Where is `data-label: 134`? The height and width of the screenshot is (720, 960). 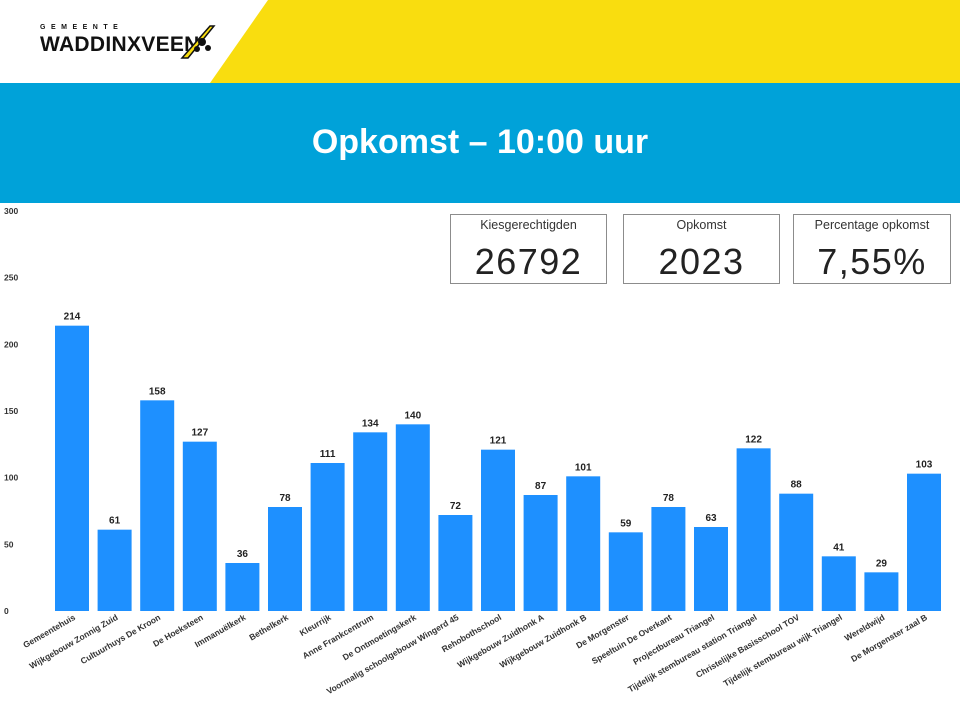 data-label: 134 is located at coordinates (370, 423).